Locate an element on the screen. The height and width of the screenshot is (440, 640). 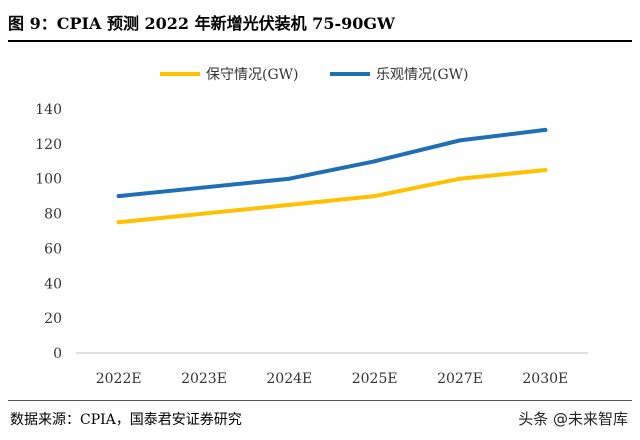
x-tick-label: 2024E is located at coordinates (289, 379).